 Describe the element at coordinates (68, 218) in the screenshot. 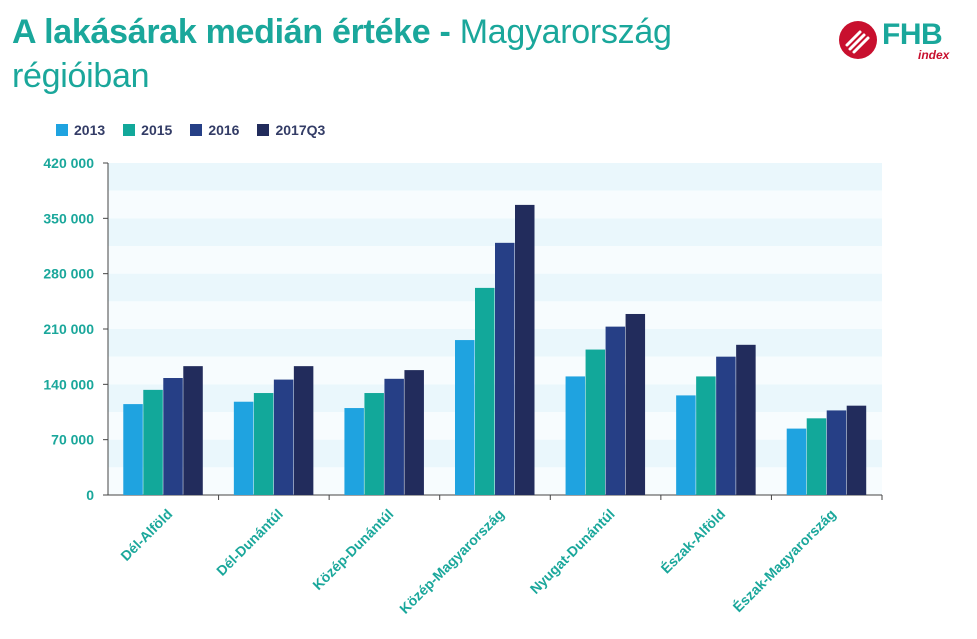

I see `y-tick-label: 350 000` at that location.